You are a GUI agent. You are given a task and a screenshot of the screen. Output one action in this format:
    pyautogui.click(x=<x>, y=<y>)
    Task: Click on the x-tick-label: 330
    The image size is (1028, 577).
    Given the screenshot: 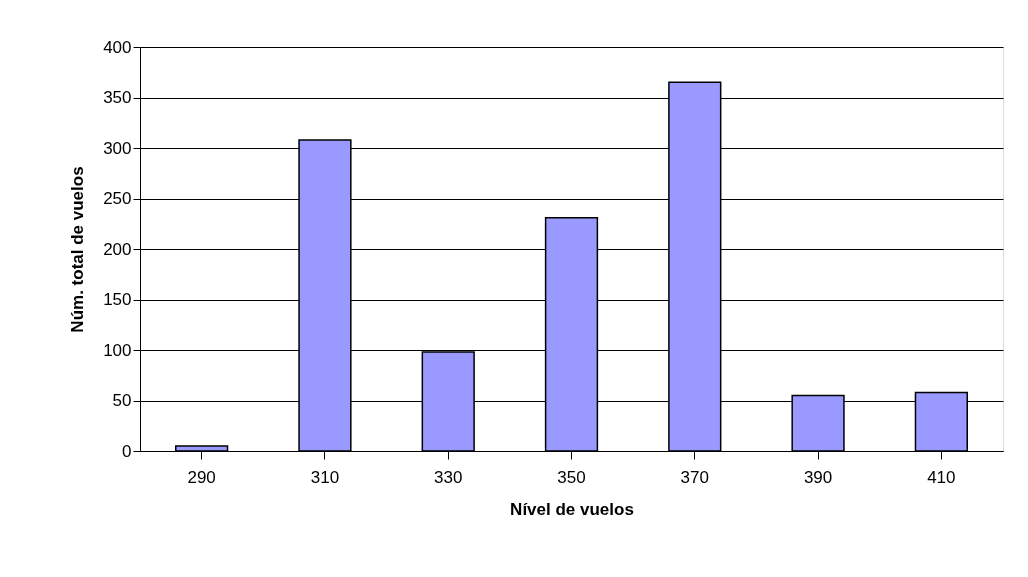 What is the action you would take?
    pyautogui.click(x=448, y=477)
    